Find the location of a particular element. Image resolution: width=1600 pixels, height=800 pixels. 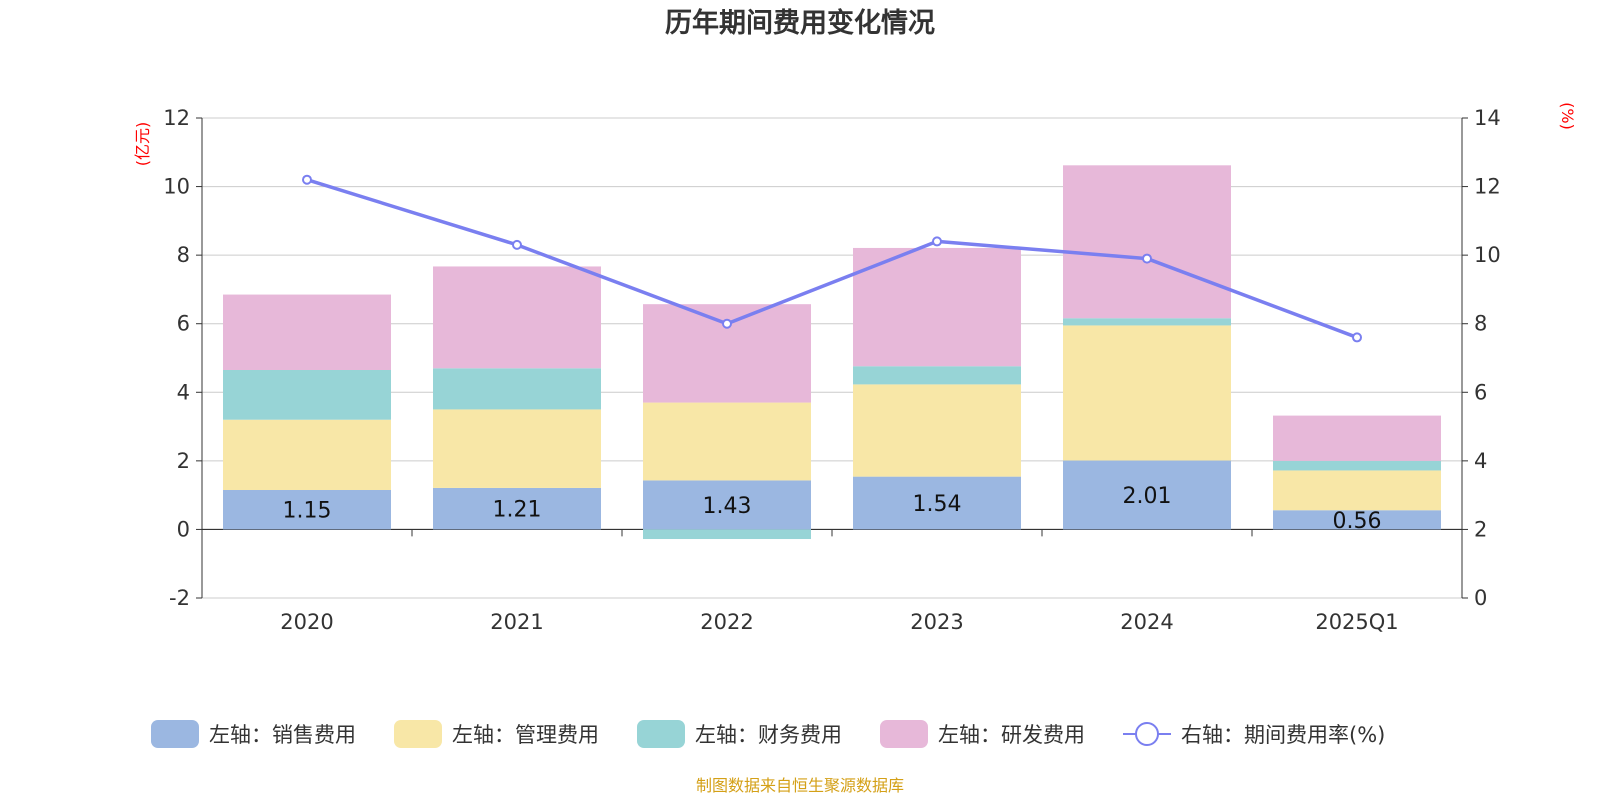

right-tick-label: 2 is located at coordinates (1480, 529).